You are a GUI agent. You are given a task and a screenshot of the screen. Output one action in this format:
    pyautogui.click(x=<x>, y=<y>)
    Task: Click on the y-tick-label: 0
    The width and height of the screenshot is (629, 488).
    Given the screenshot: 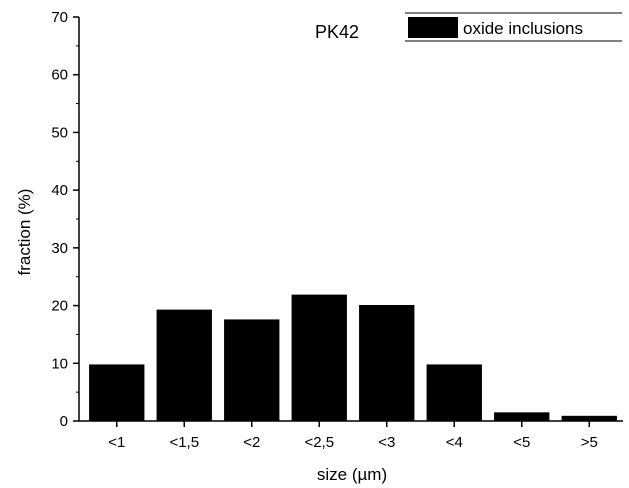 What is the action you would take?
    pyautogui.click(x=64, y=421)
    